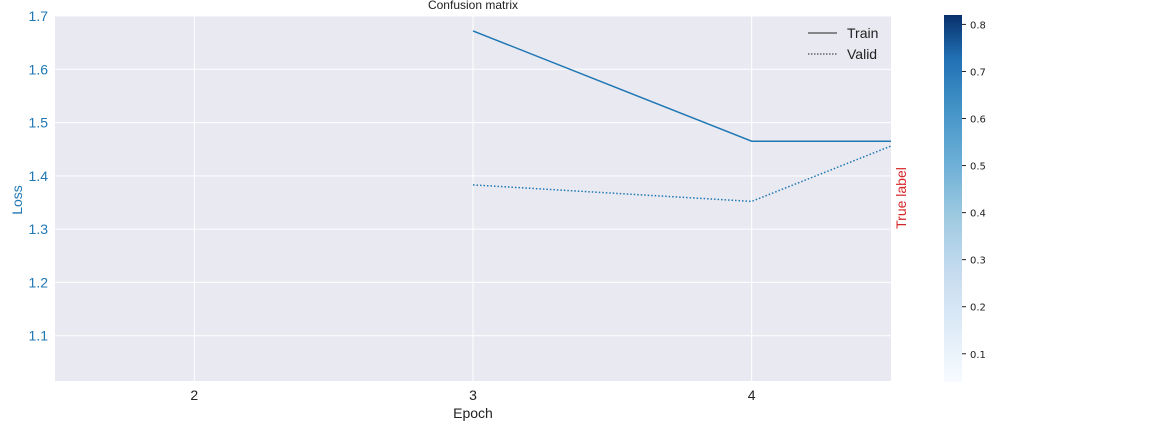 Image resolution: width=1152 pixels, height=432 pixels. I want to click on x-tick-label: 2, so click(194, 395).